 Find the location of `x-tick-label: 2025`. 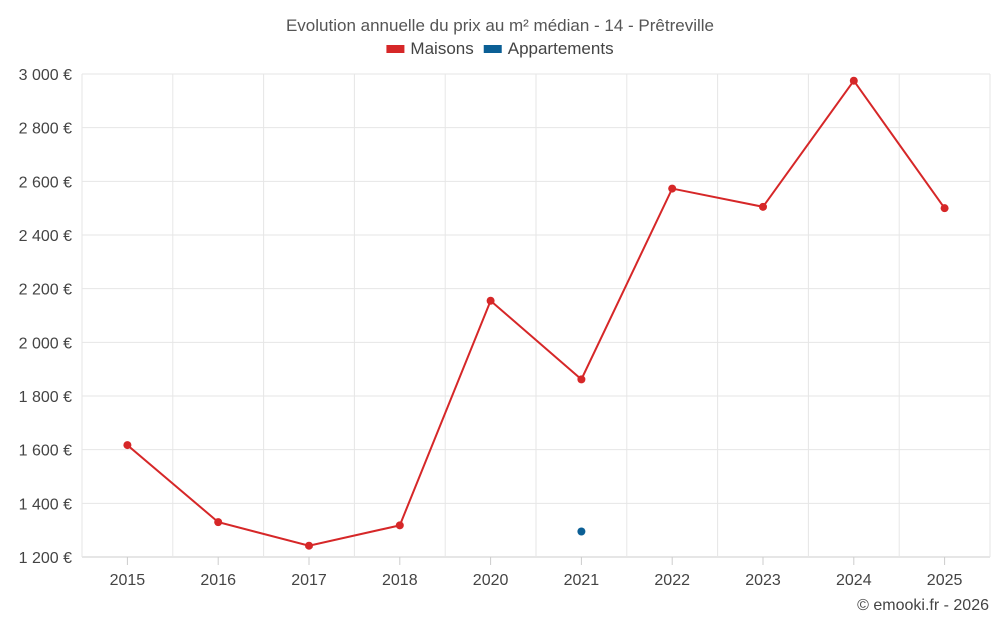

x-tick-label: 2025 is located at coordinates (945, 580).